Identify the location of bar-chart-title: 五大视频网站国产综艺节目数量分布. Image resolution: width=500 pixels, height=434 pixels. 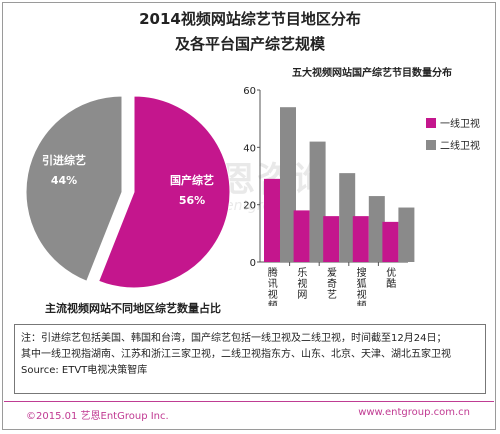
(372, 73).